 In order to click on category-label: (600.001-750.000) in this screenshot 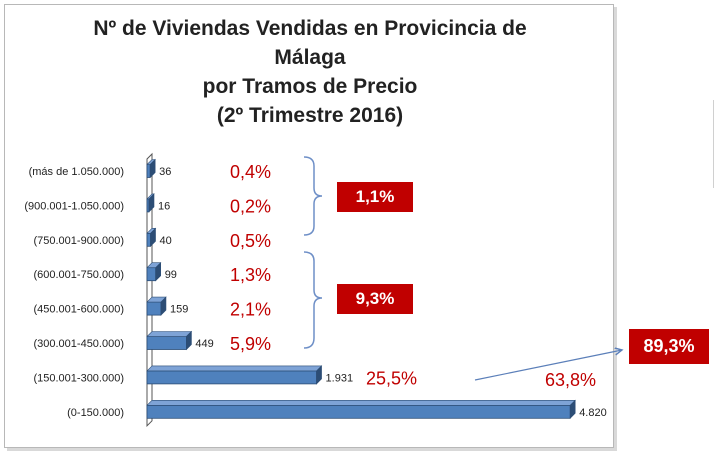, I will do `click(78, 275)`.